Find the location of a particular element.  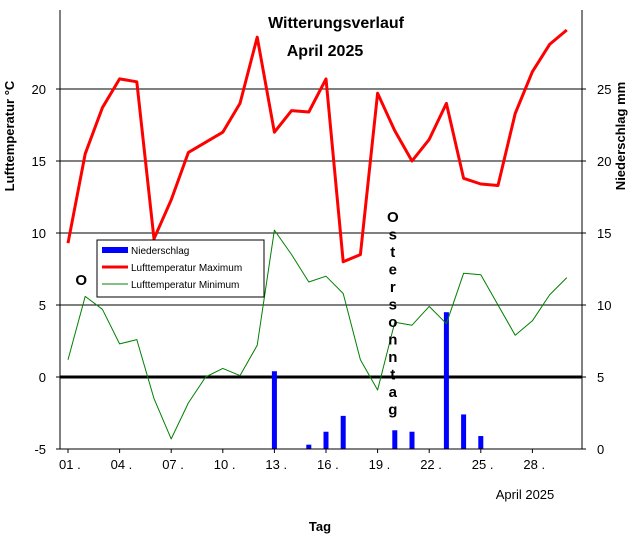

y-axis-right-ticks: 0 5 10 15 20 25 is located at coordinates (596, 269).